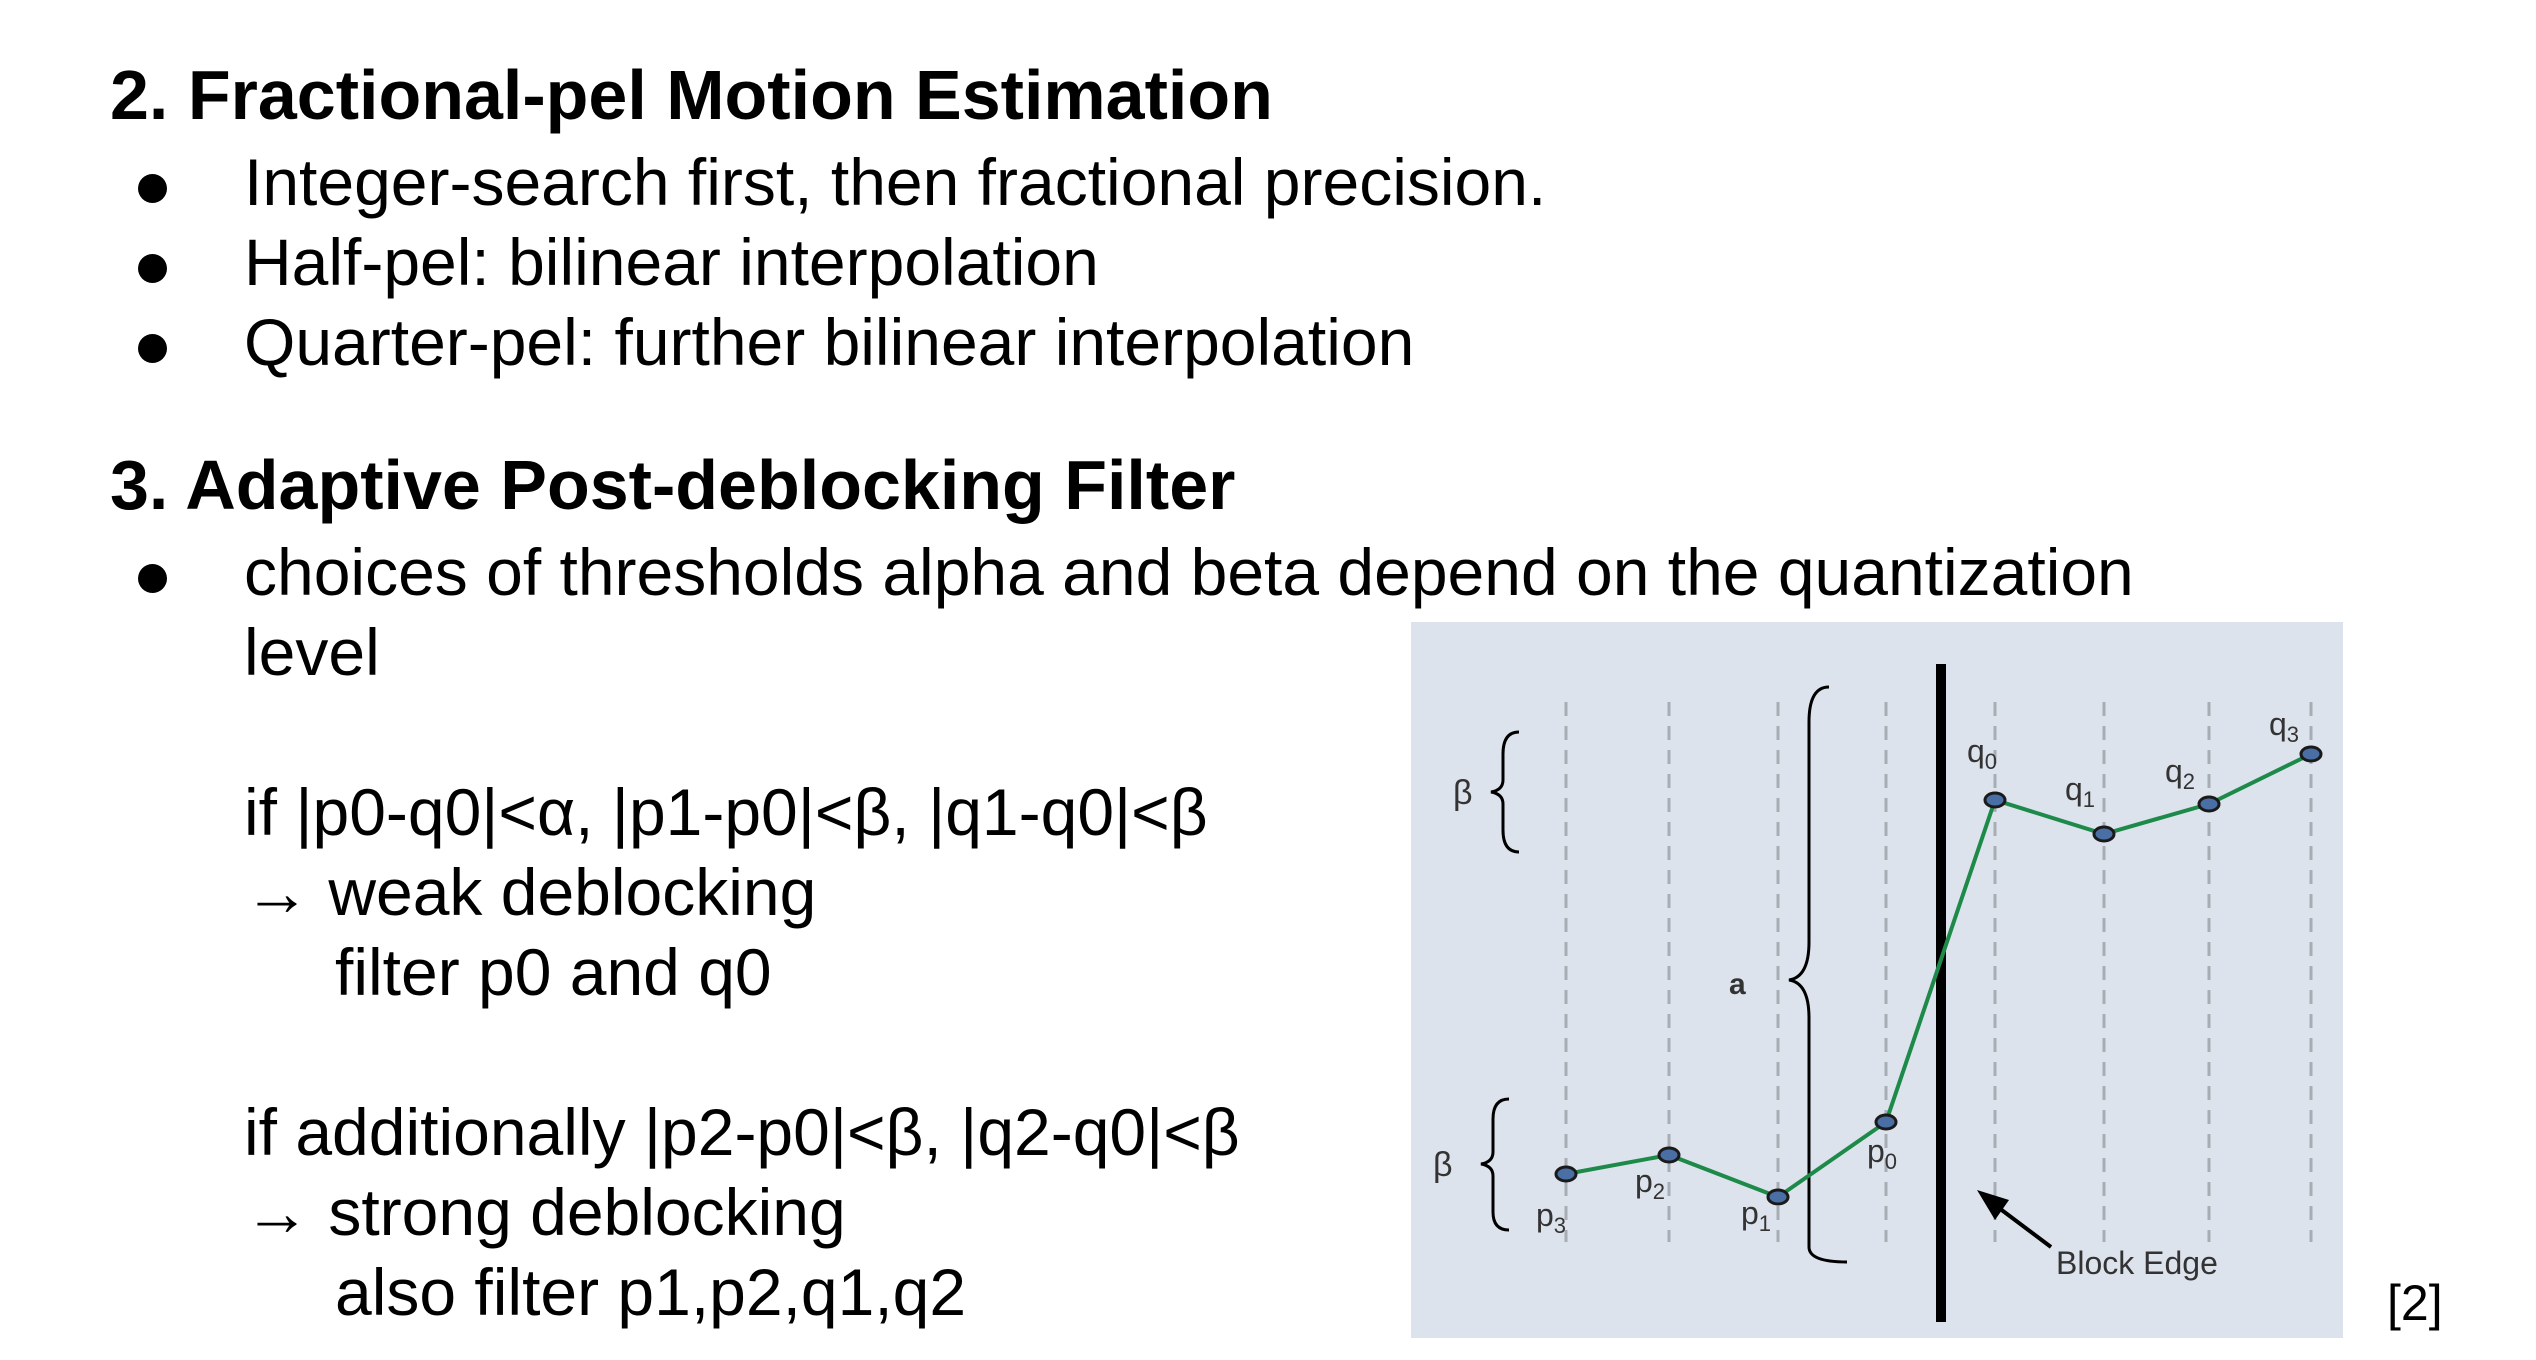 This screenshot has height=1360, width=2536. Describe the element at coordinates (2311, 754) in the screenshot. I see `point-q3` at that location.